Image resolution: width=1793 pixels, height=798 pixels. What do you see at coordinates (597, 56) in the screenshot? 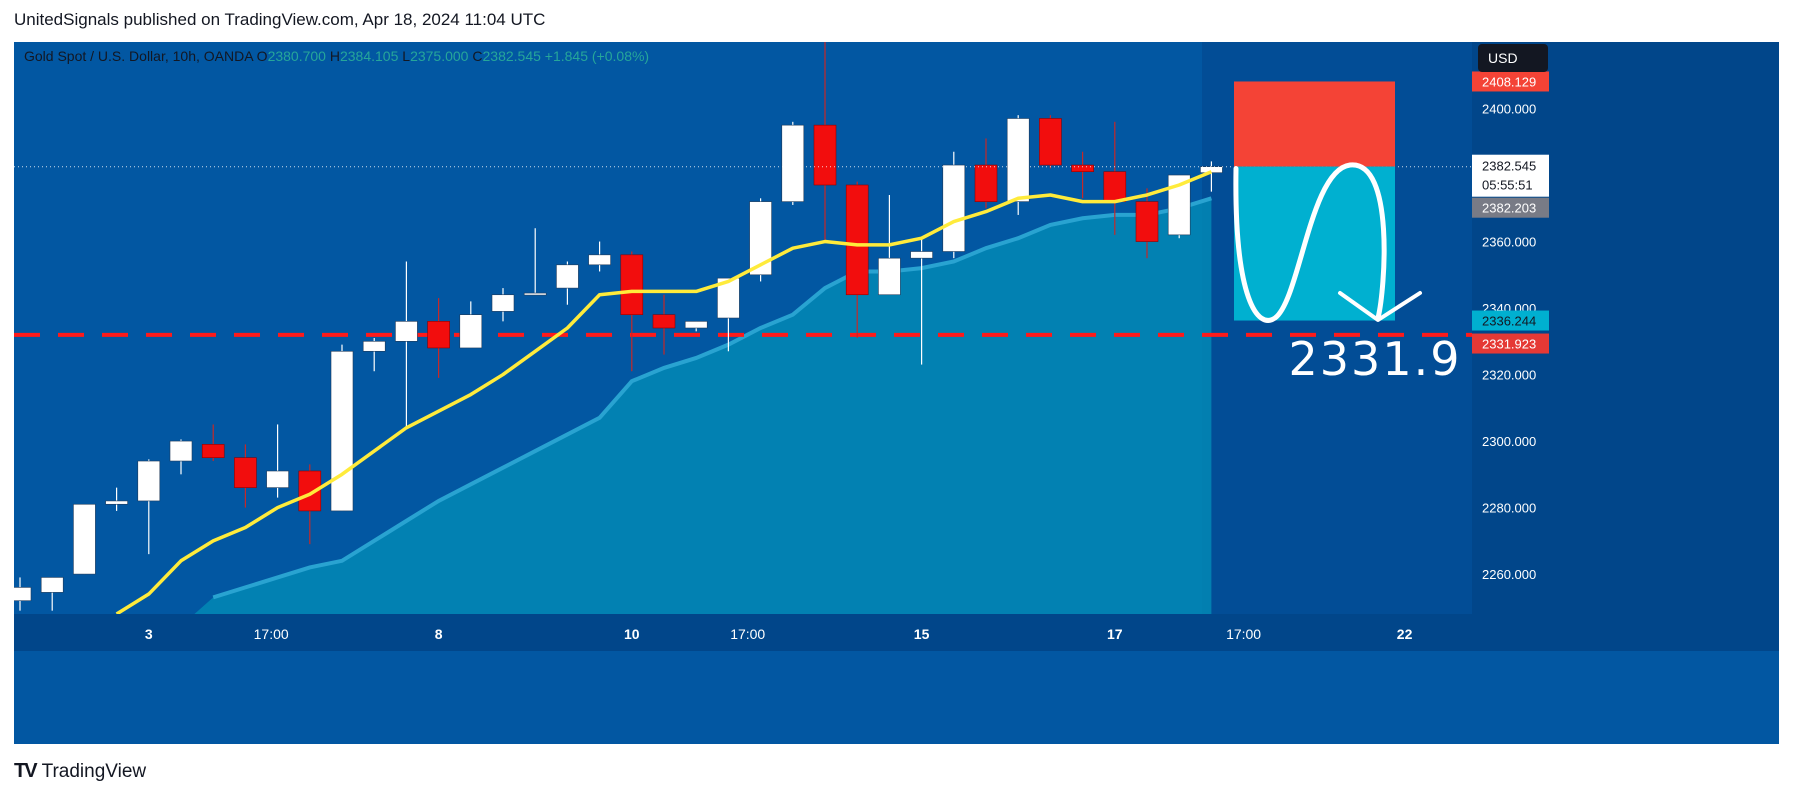
I see `legend-change: +1.845 (+0.08%)` at bounding box center [597, 56].